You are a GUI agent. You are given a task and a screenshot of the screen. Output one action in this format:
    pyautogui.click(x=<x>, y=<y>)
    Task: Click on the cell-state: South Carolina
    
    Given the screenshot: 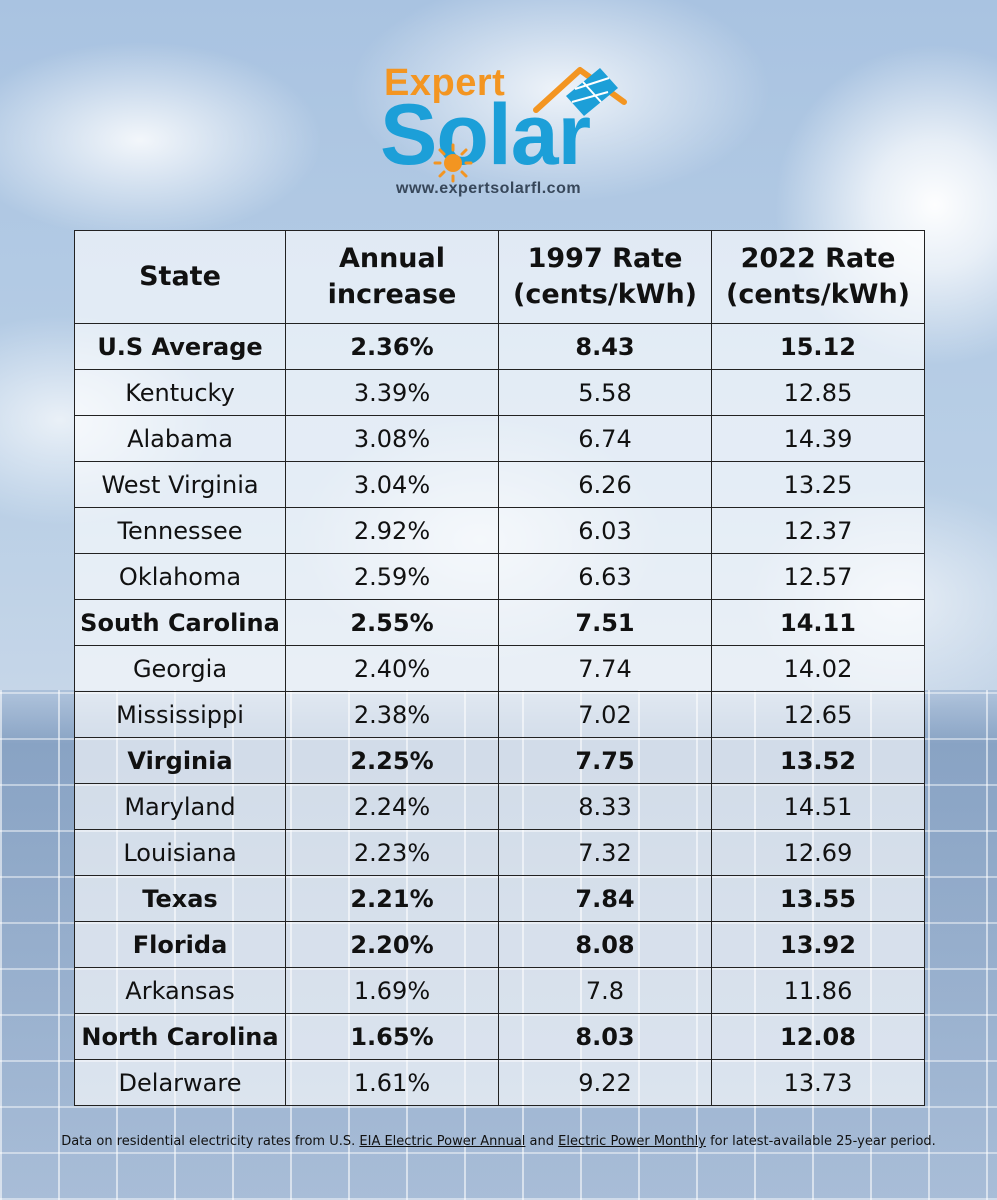 What is the action you would take?
    pyautogui.click(x=180, y=622)
    